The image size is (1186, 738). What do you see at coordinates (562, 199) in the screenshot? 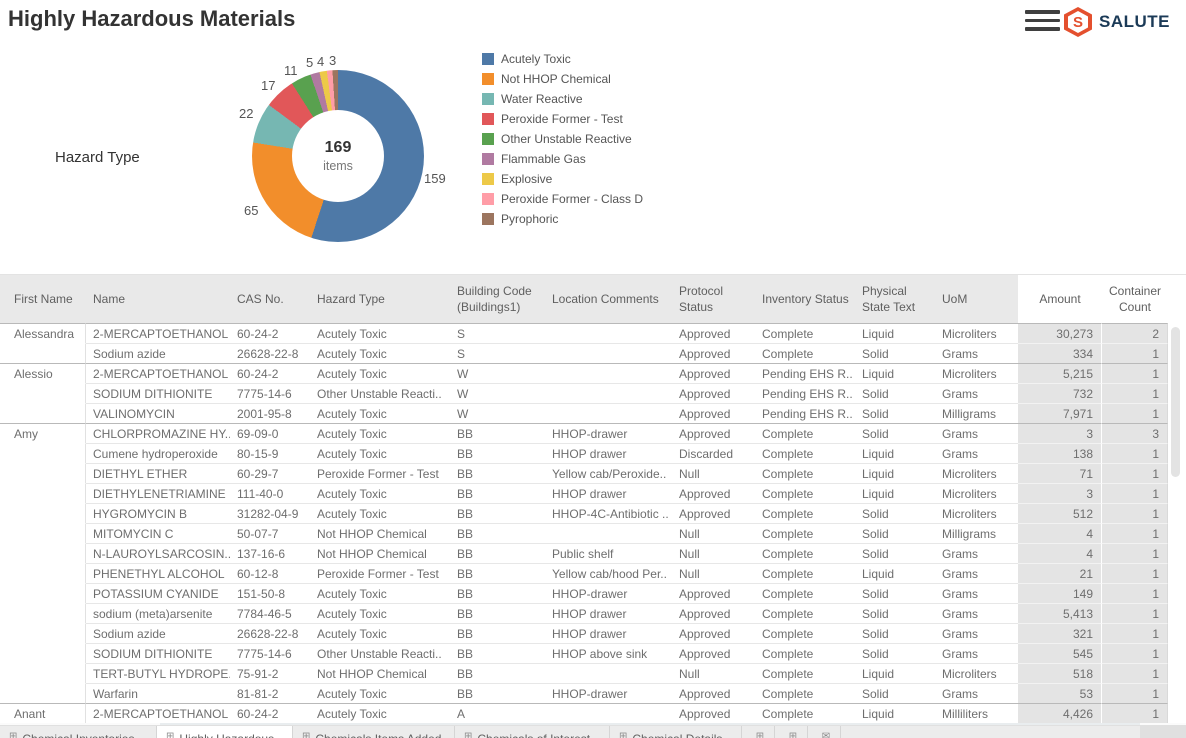
I see `legend-item: Peroxide Former - Class D` at bounding box center [562, 199].